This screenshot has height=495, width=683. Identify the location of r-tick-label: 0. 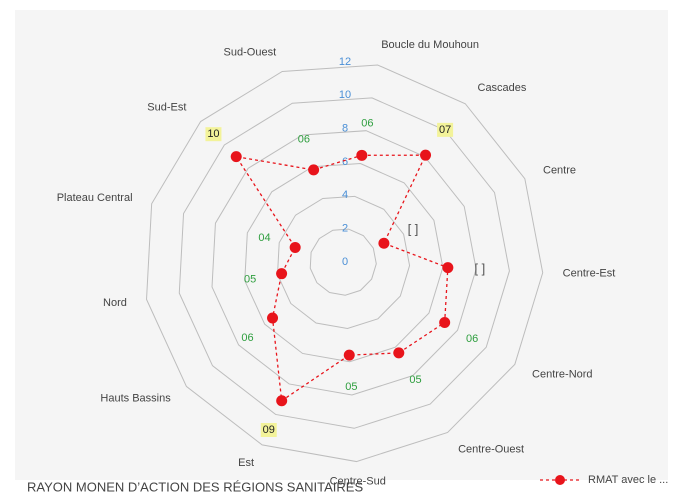
(345, 262).